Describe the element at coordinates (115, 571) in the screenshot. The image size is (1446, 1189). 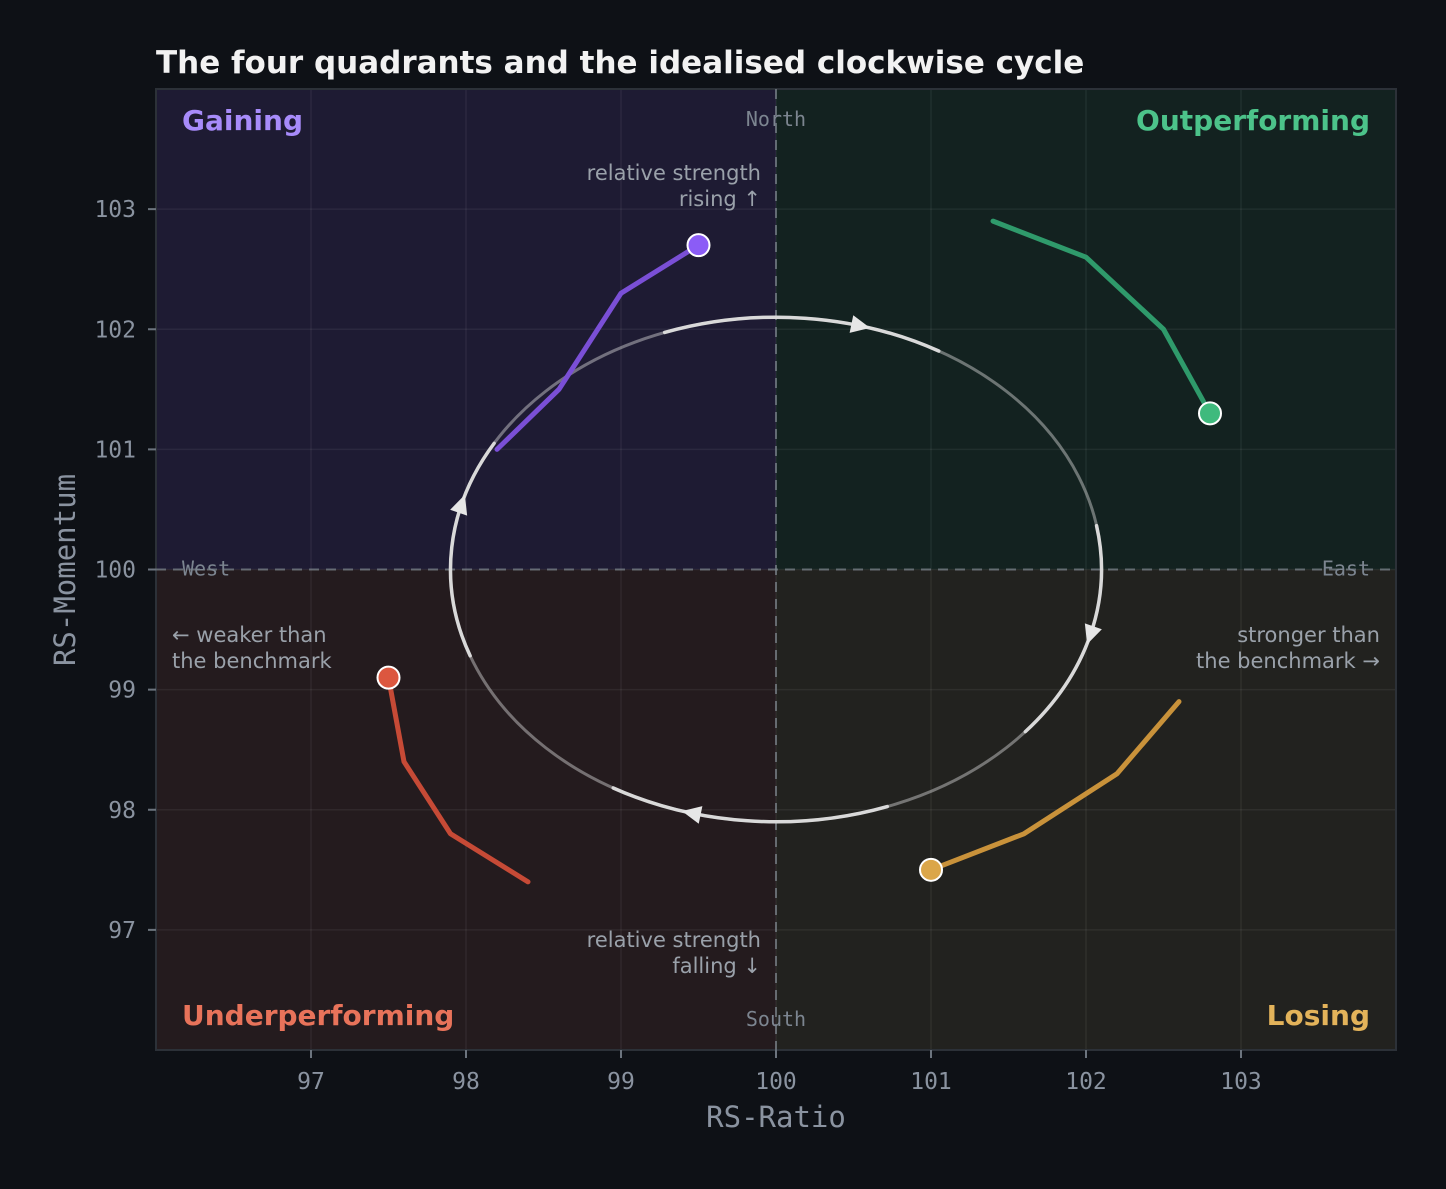
I see `y-tick-label: 100` at that location.